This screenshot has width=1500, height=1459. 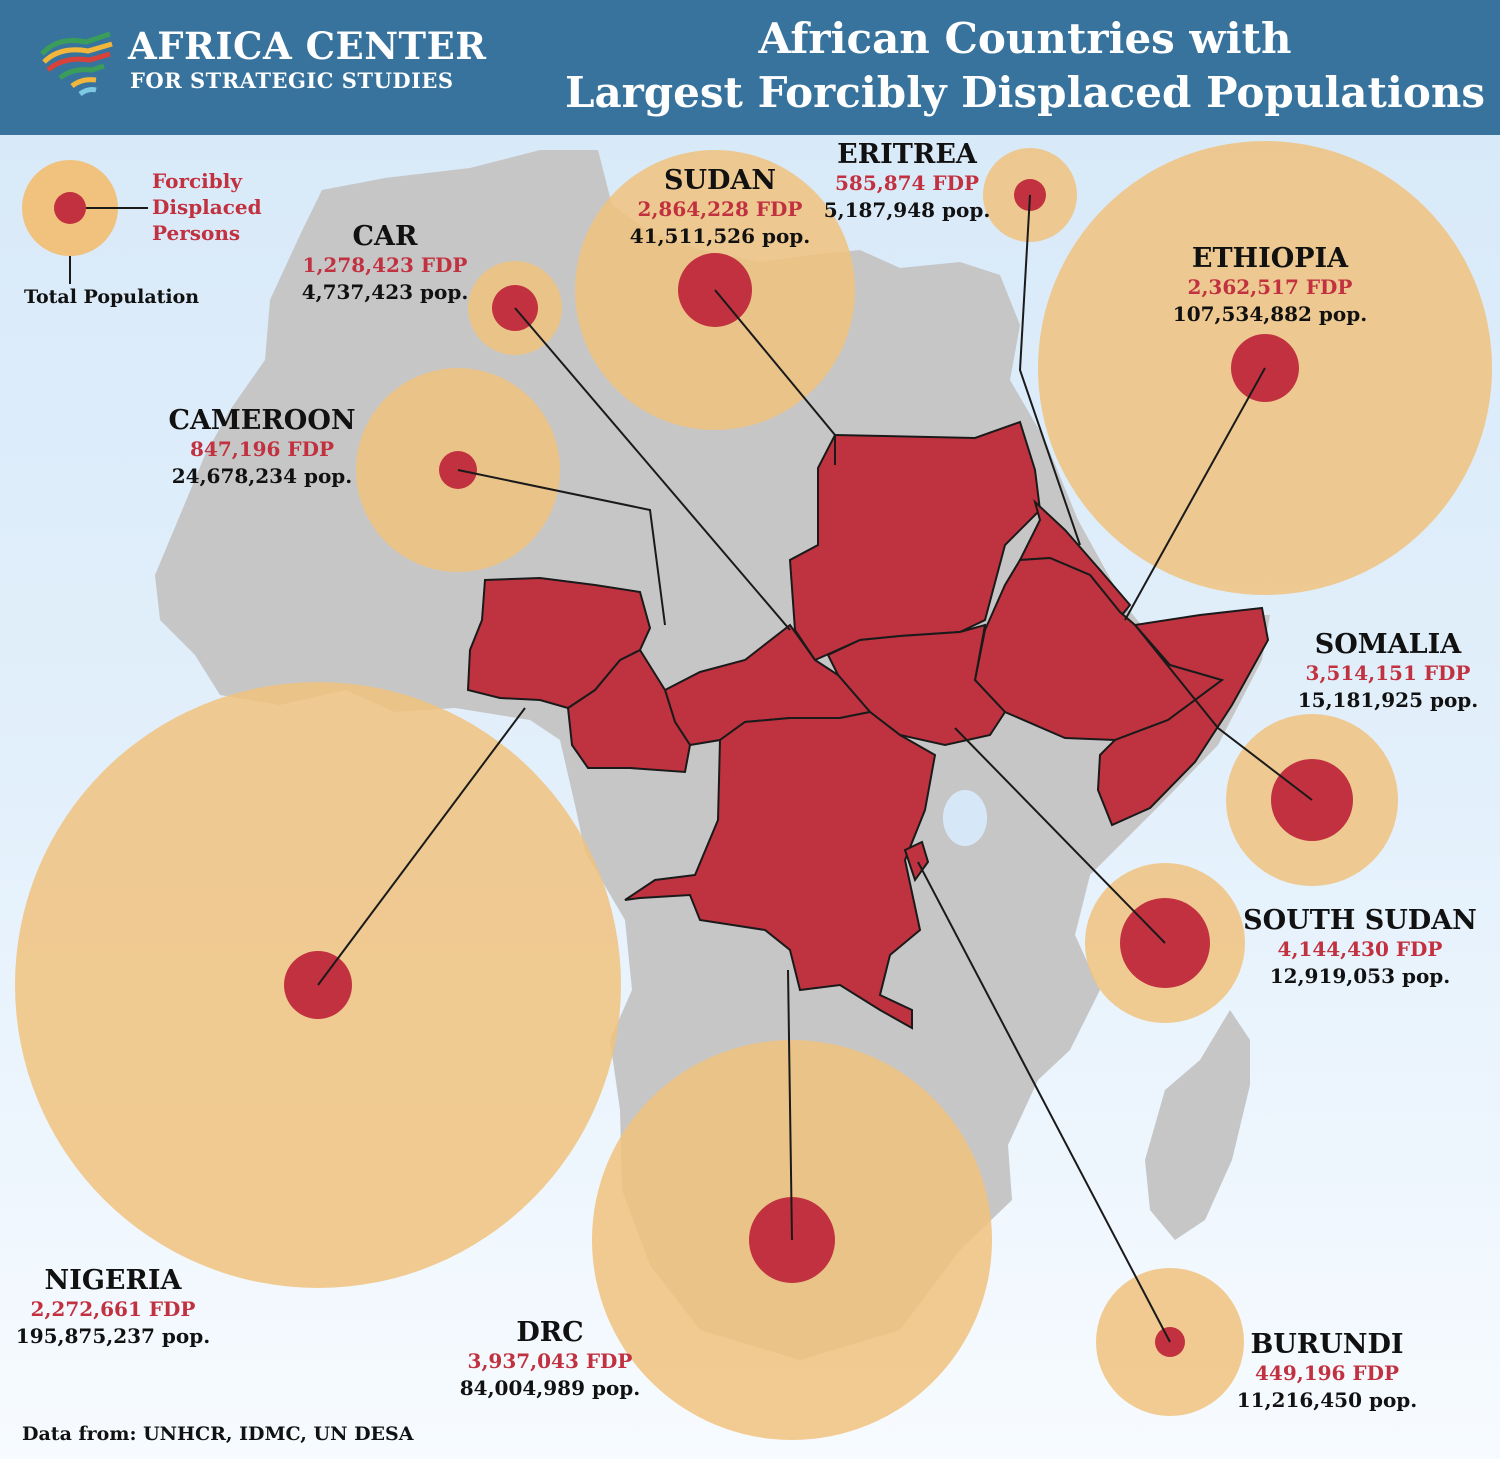 I want to click on legend-graphic, so click(x=85, y=222).